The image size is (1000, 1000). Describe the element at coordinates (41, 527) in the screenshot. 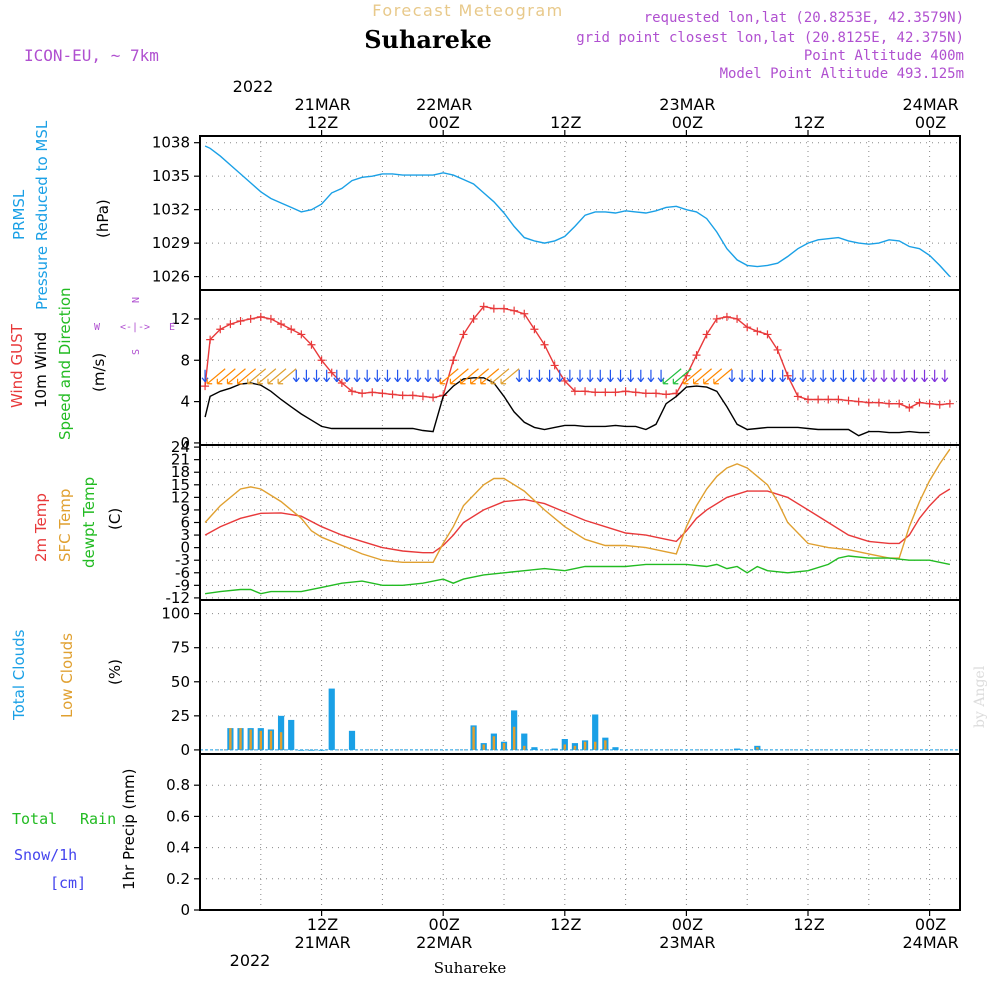

I see `temp-label-2m: 2m Temp` at that location.